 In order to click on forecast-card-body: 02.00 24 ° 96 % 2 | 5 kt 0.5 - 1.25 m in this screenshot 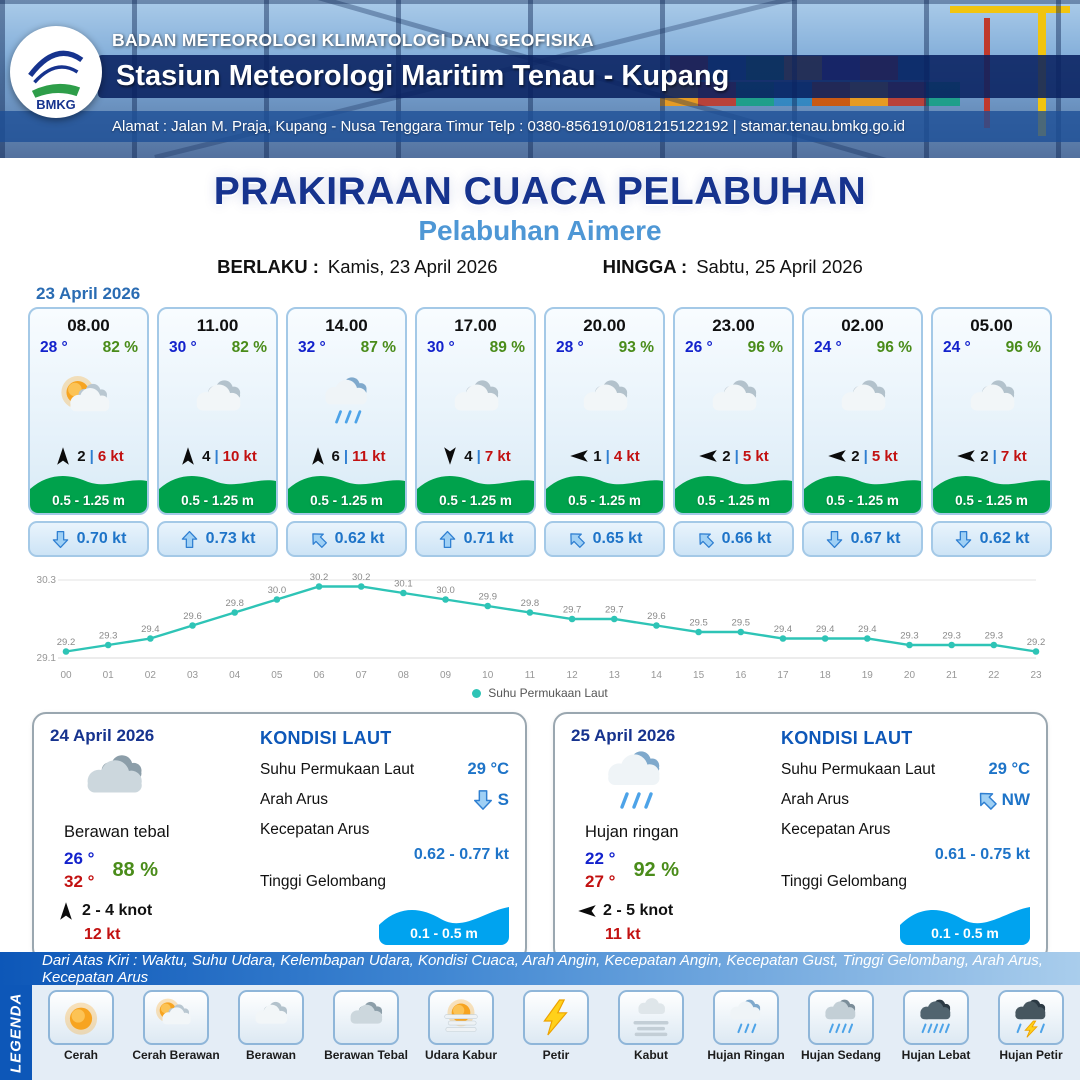, I will do `click(862, 411)`.